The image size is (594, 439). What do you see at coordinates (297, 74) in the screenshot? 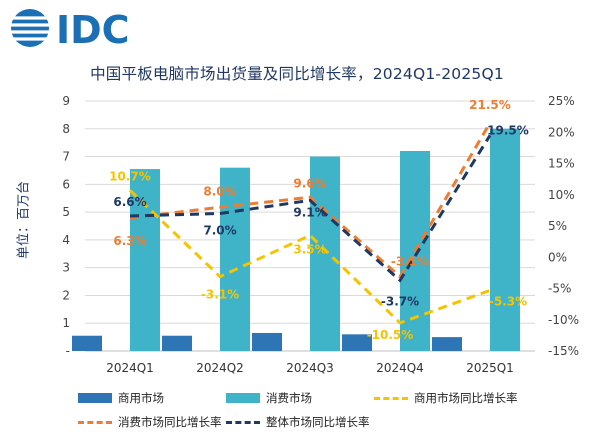
I see `chart-title: 中国平板电脑市场出货量及同比增长率，2024Q1-2025Q1` at bounding box center [297, 74].